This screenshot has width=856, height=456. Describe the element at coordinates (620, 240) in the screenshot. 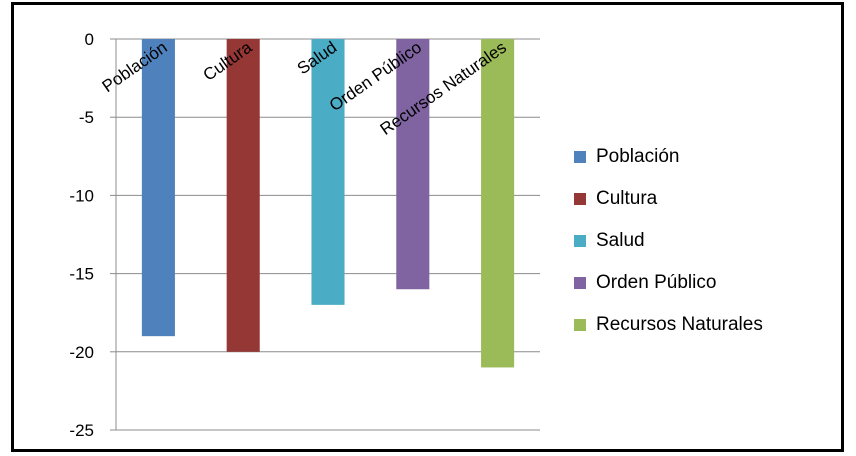

I see `legend-label: Salud` at that location.